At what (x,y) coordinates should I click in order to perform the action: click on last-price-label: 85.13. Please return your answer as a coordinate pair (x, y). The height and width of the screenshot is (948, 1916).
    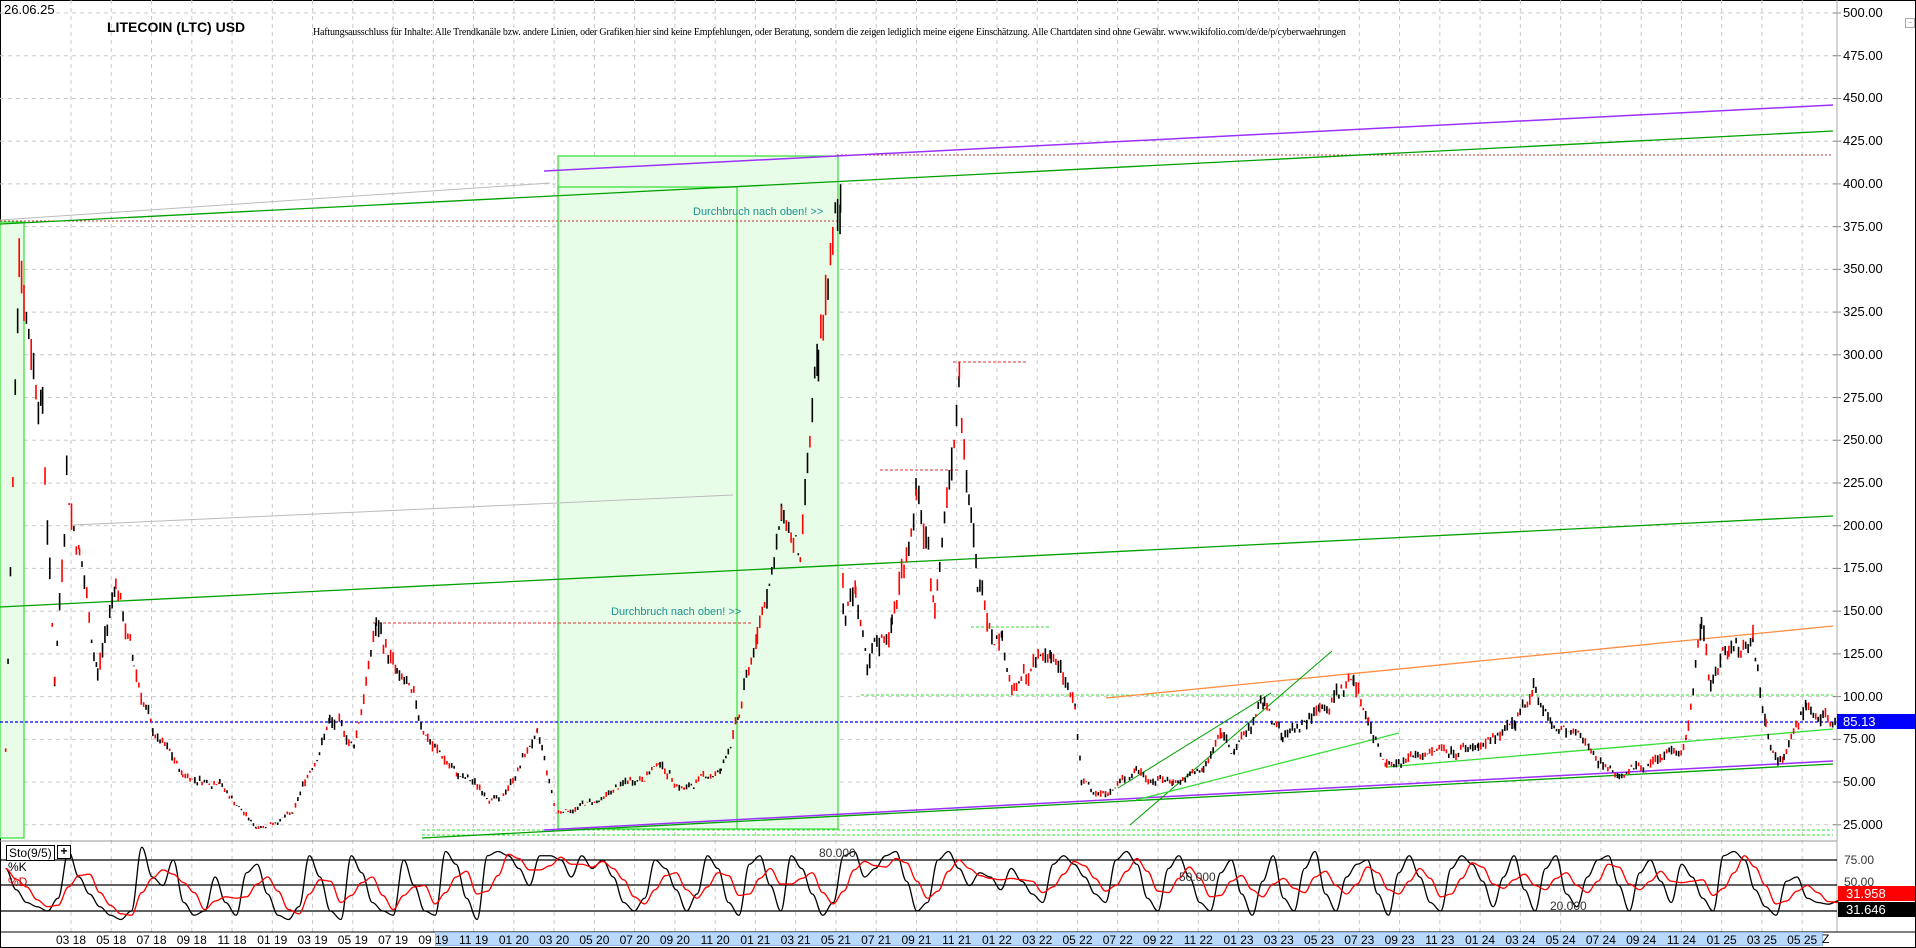
    Looking at the image, I should click on (1876, 721).